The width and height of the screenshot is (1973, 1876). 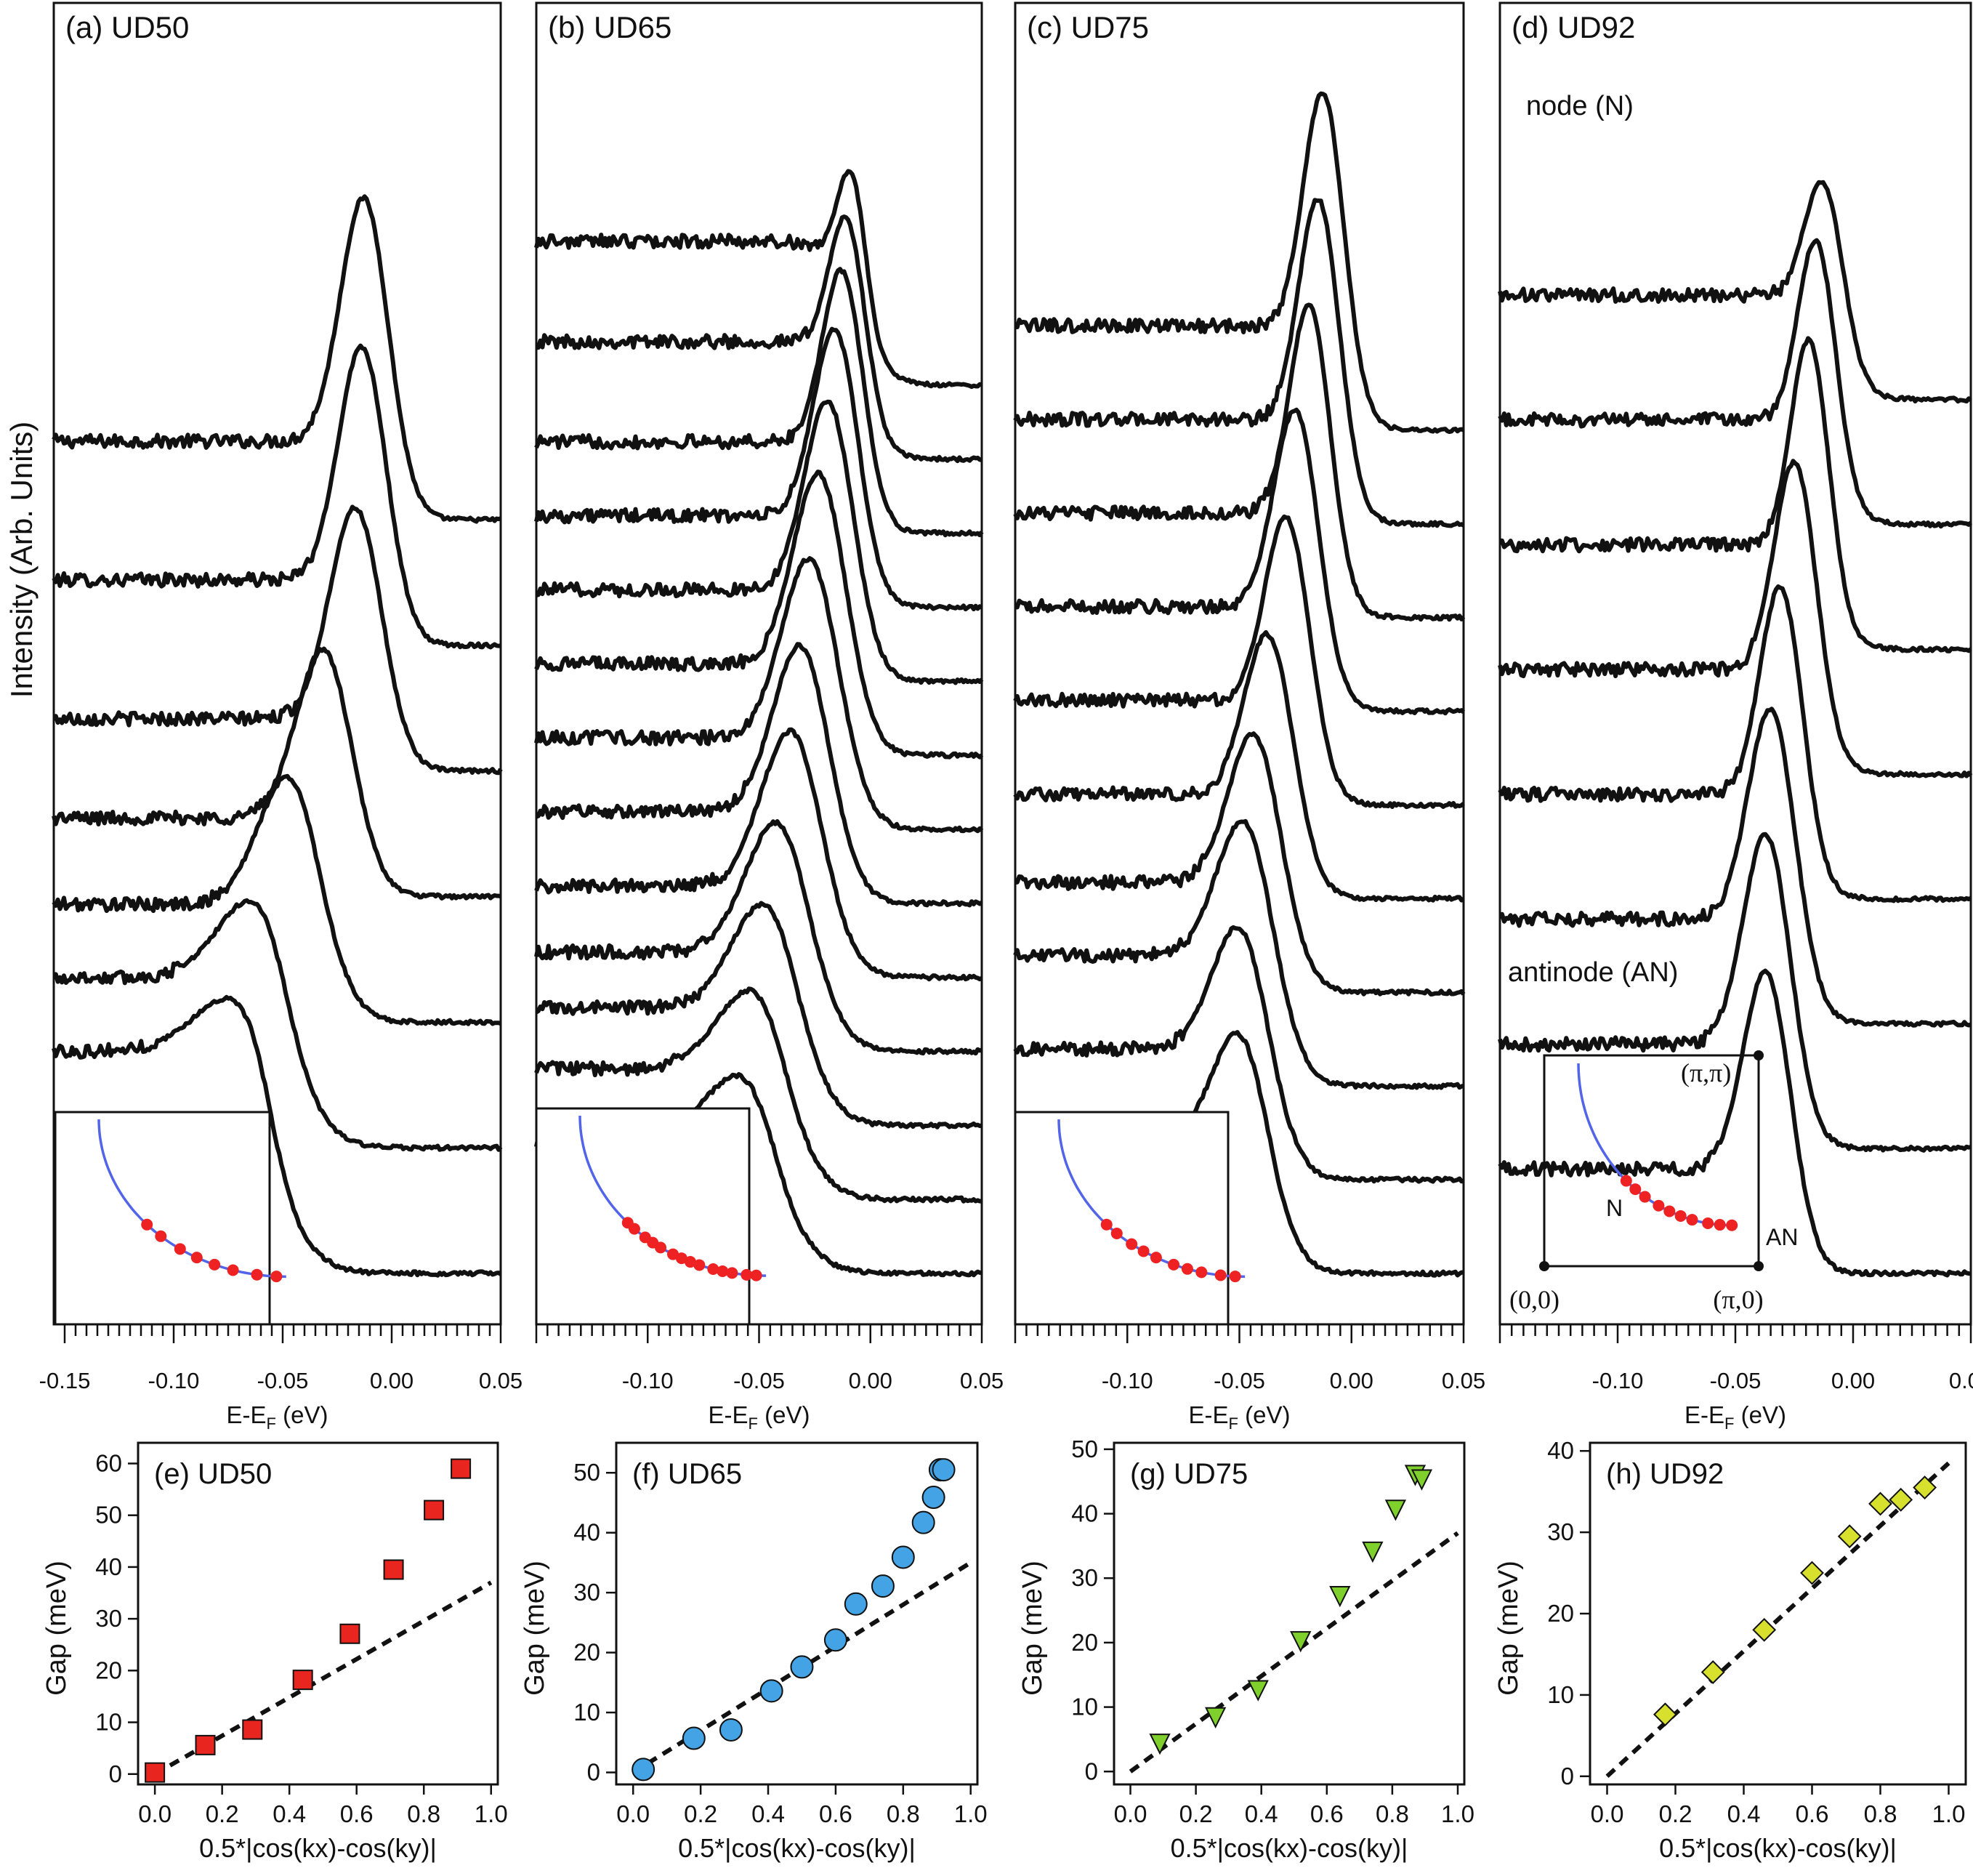 What do you see at coordinates (108, 1462) in the screenshot?
I see `y-tick-label: 60` at bounding box center [108, 1462].